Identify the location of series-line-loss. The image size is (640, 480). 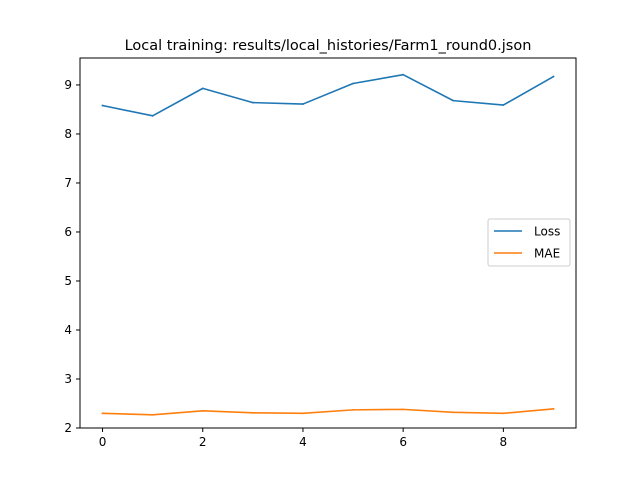
(328, 95).